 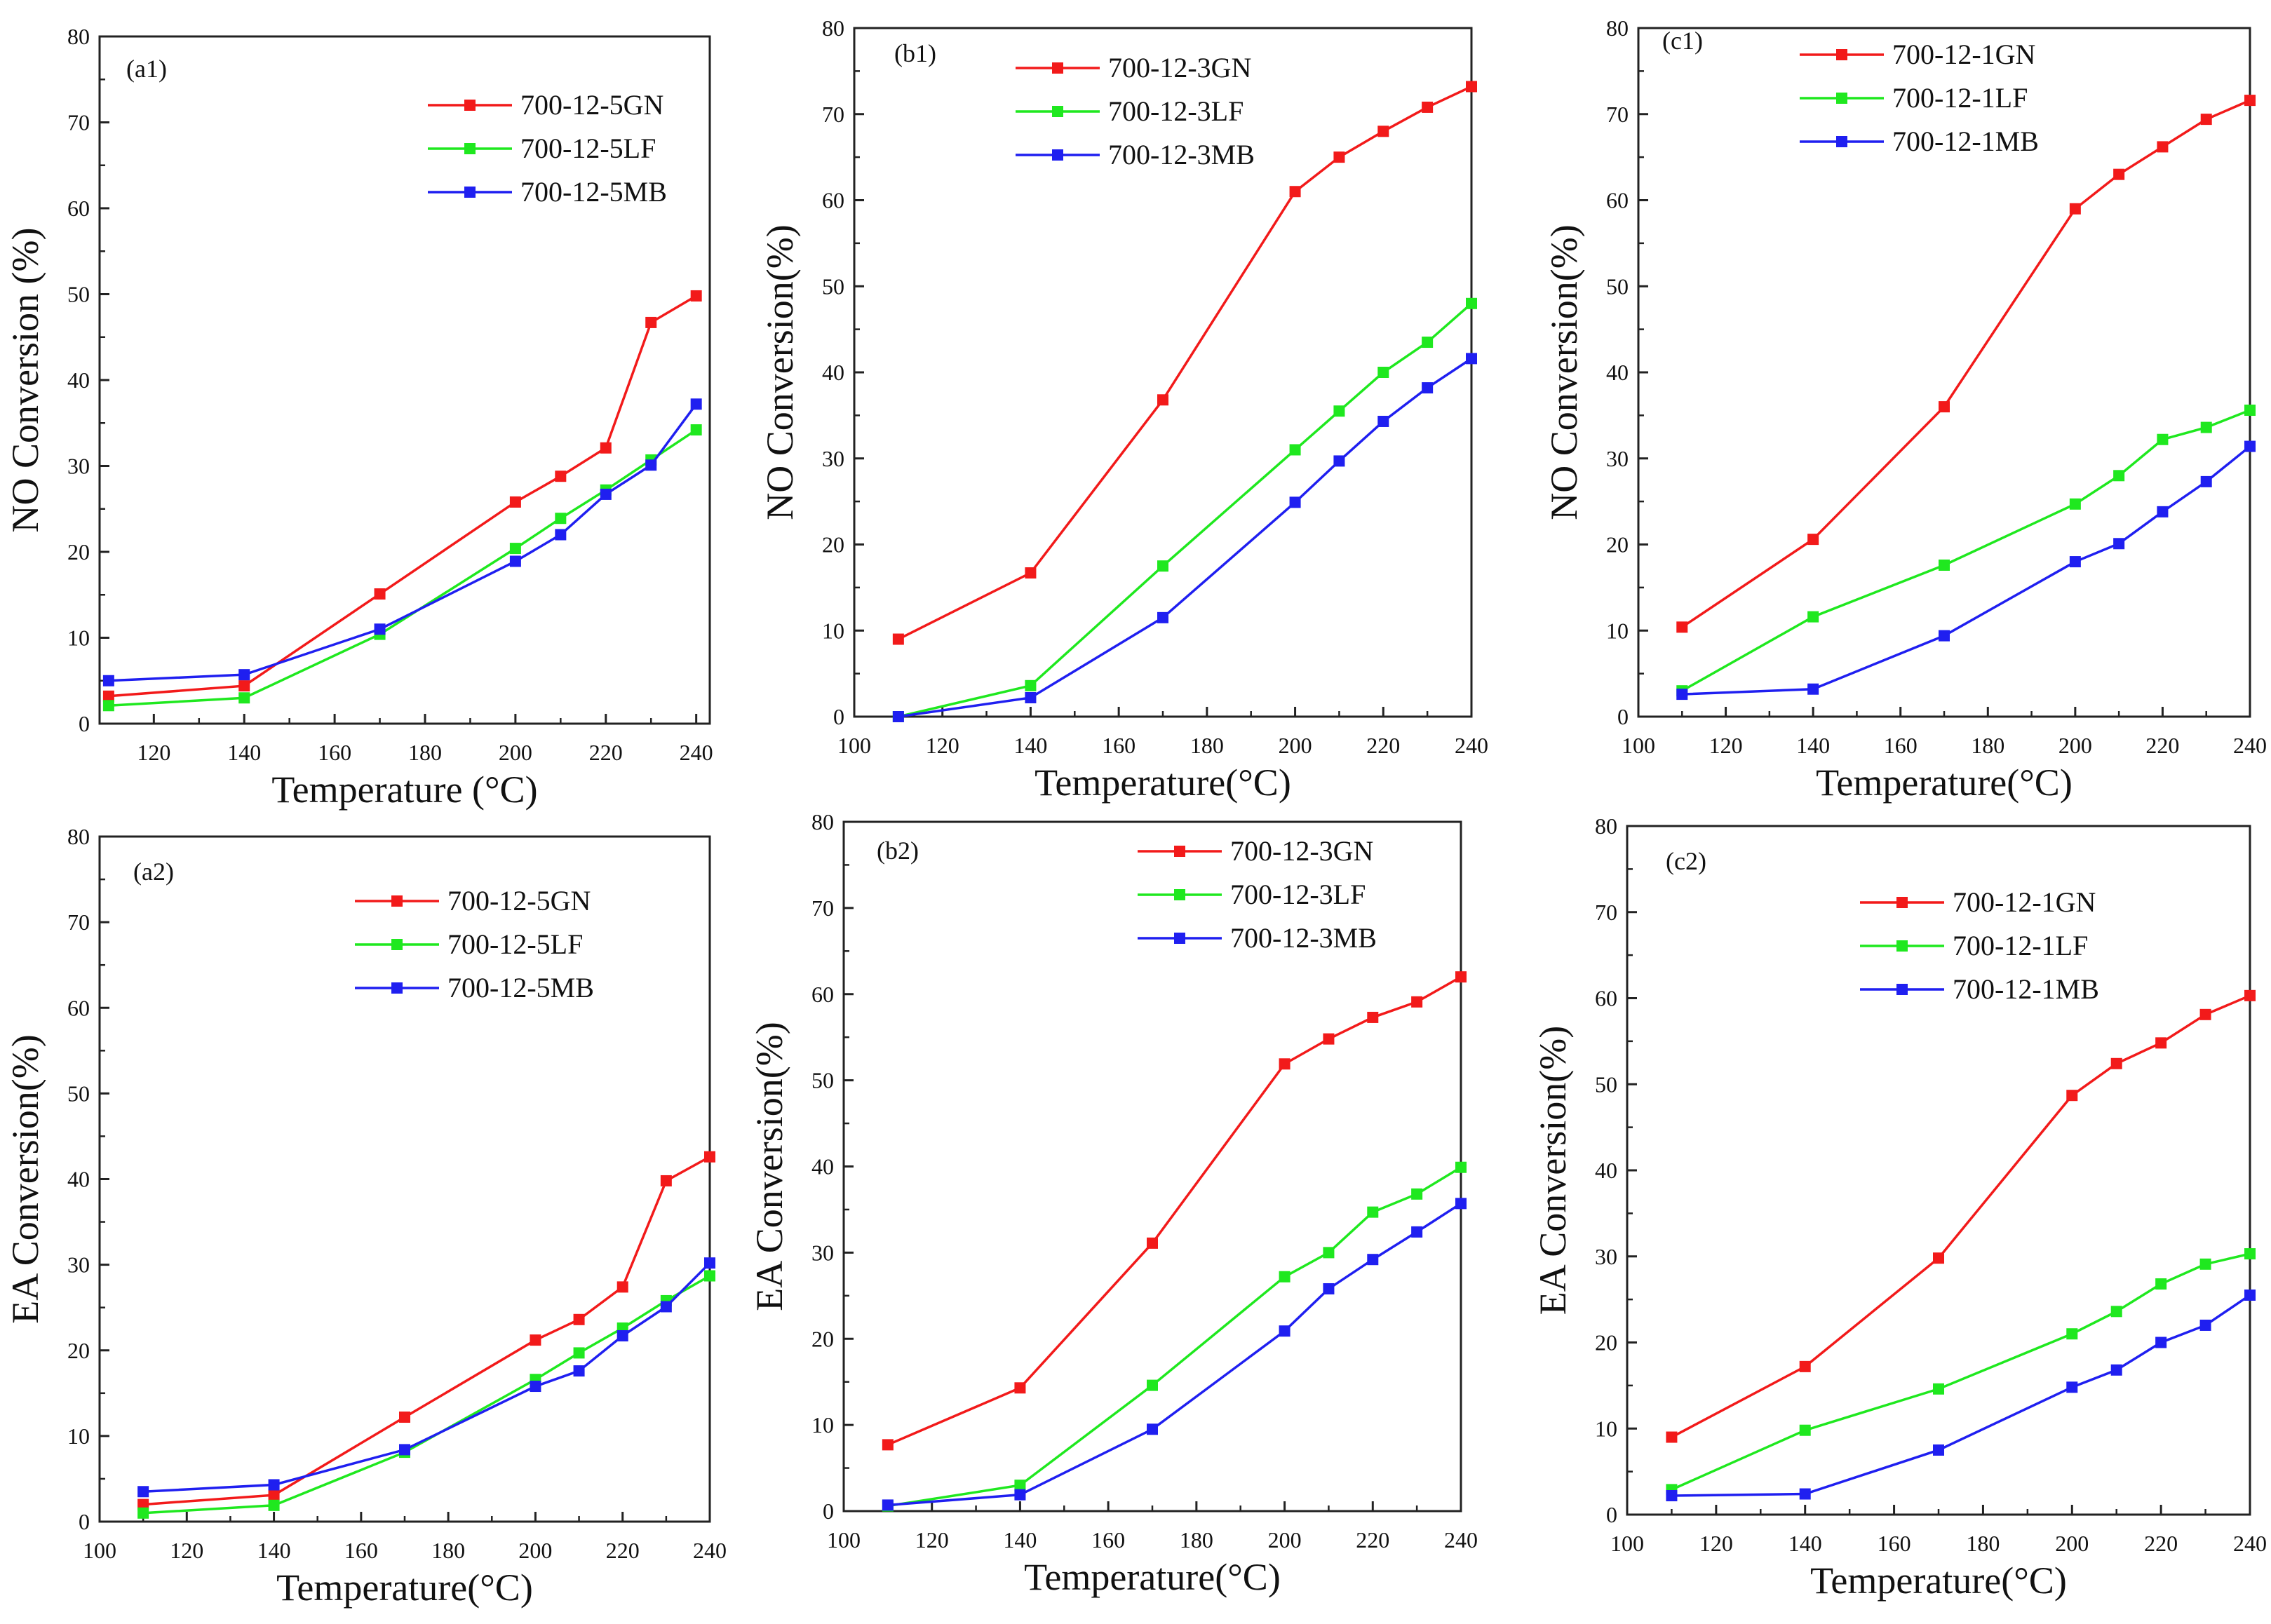 I want to click on legend-label: 700-12-1MB, so click(x=1965, y=141).